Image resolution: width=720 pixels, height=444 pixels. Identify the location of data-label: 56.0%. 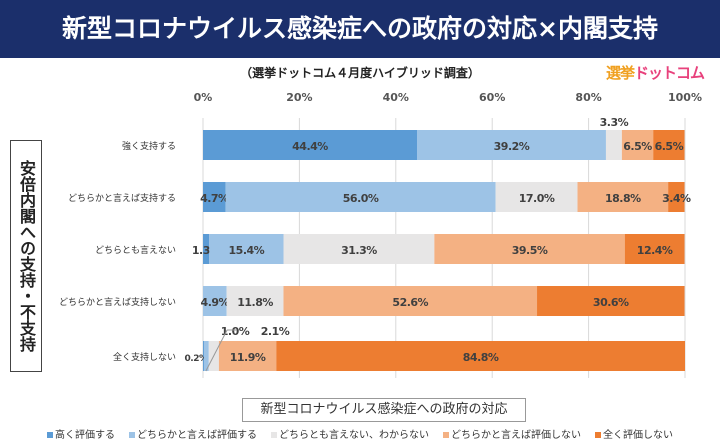
(361, 198).